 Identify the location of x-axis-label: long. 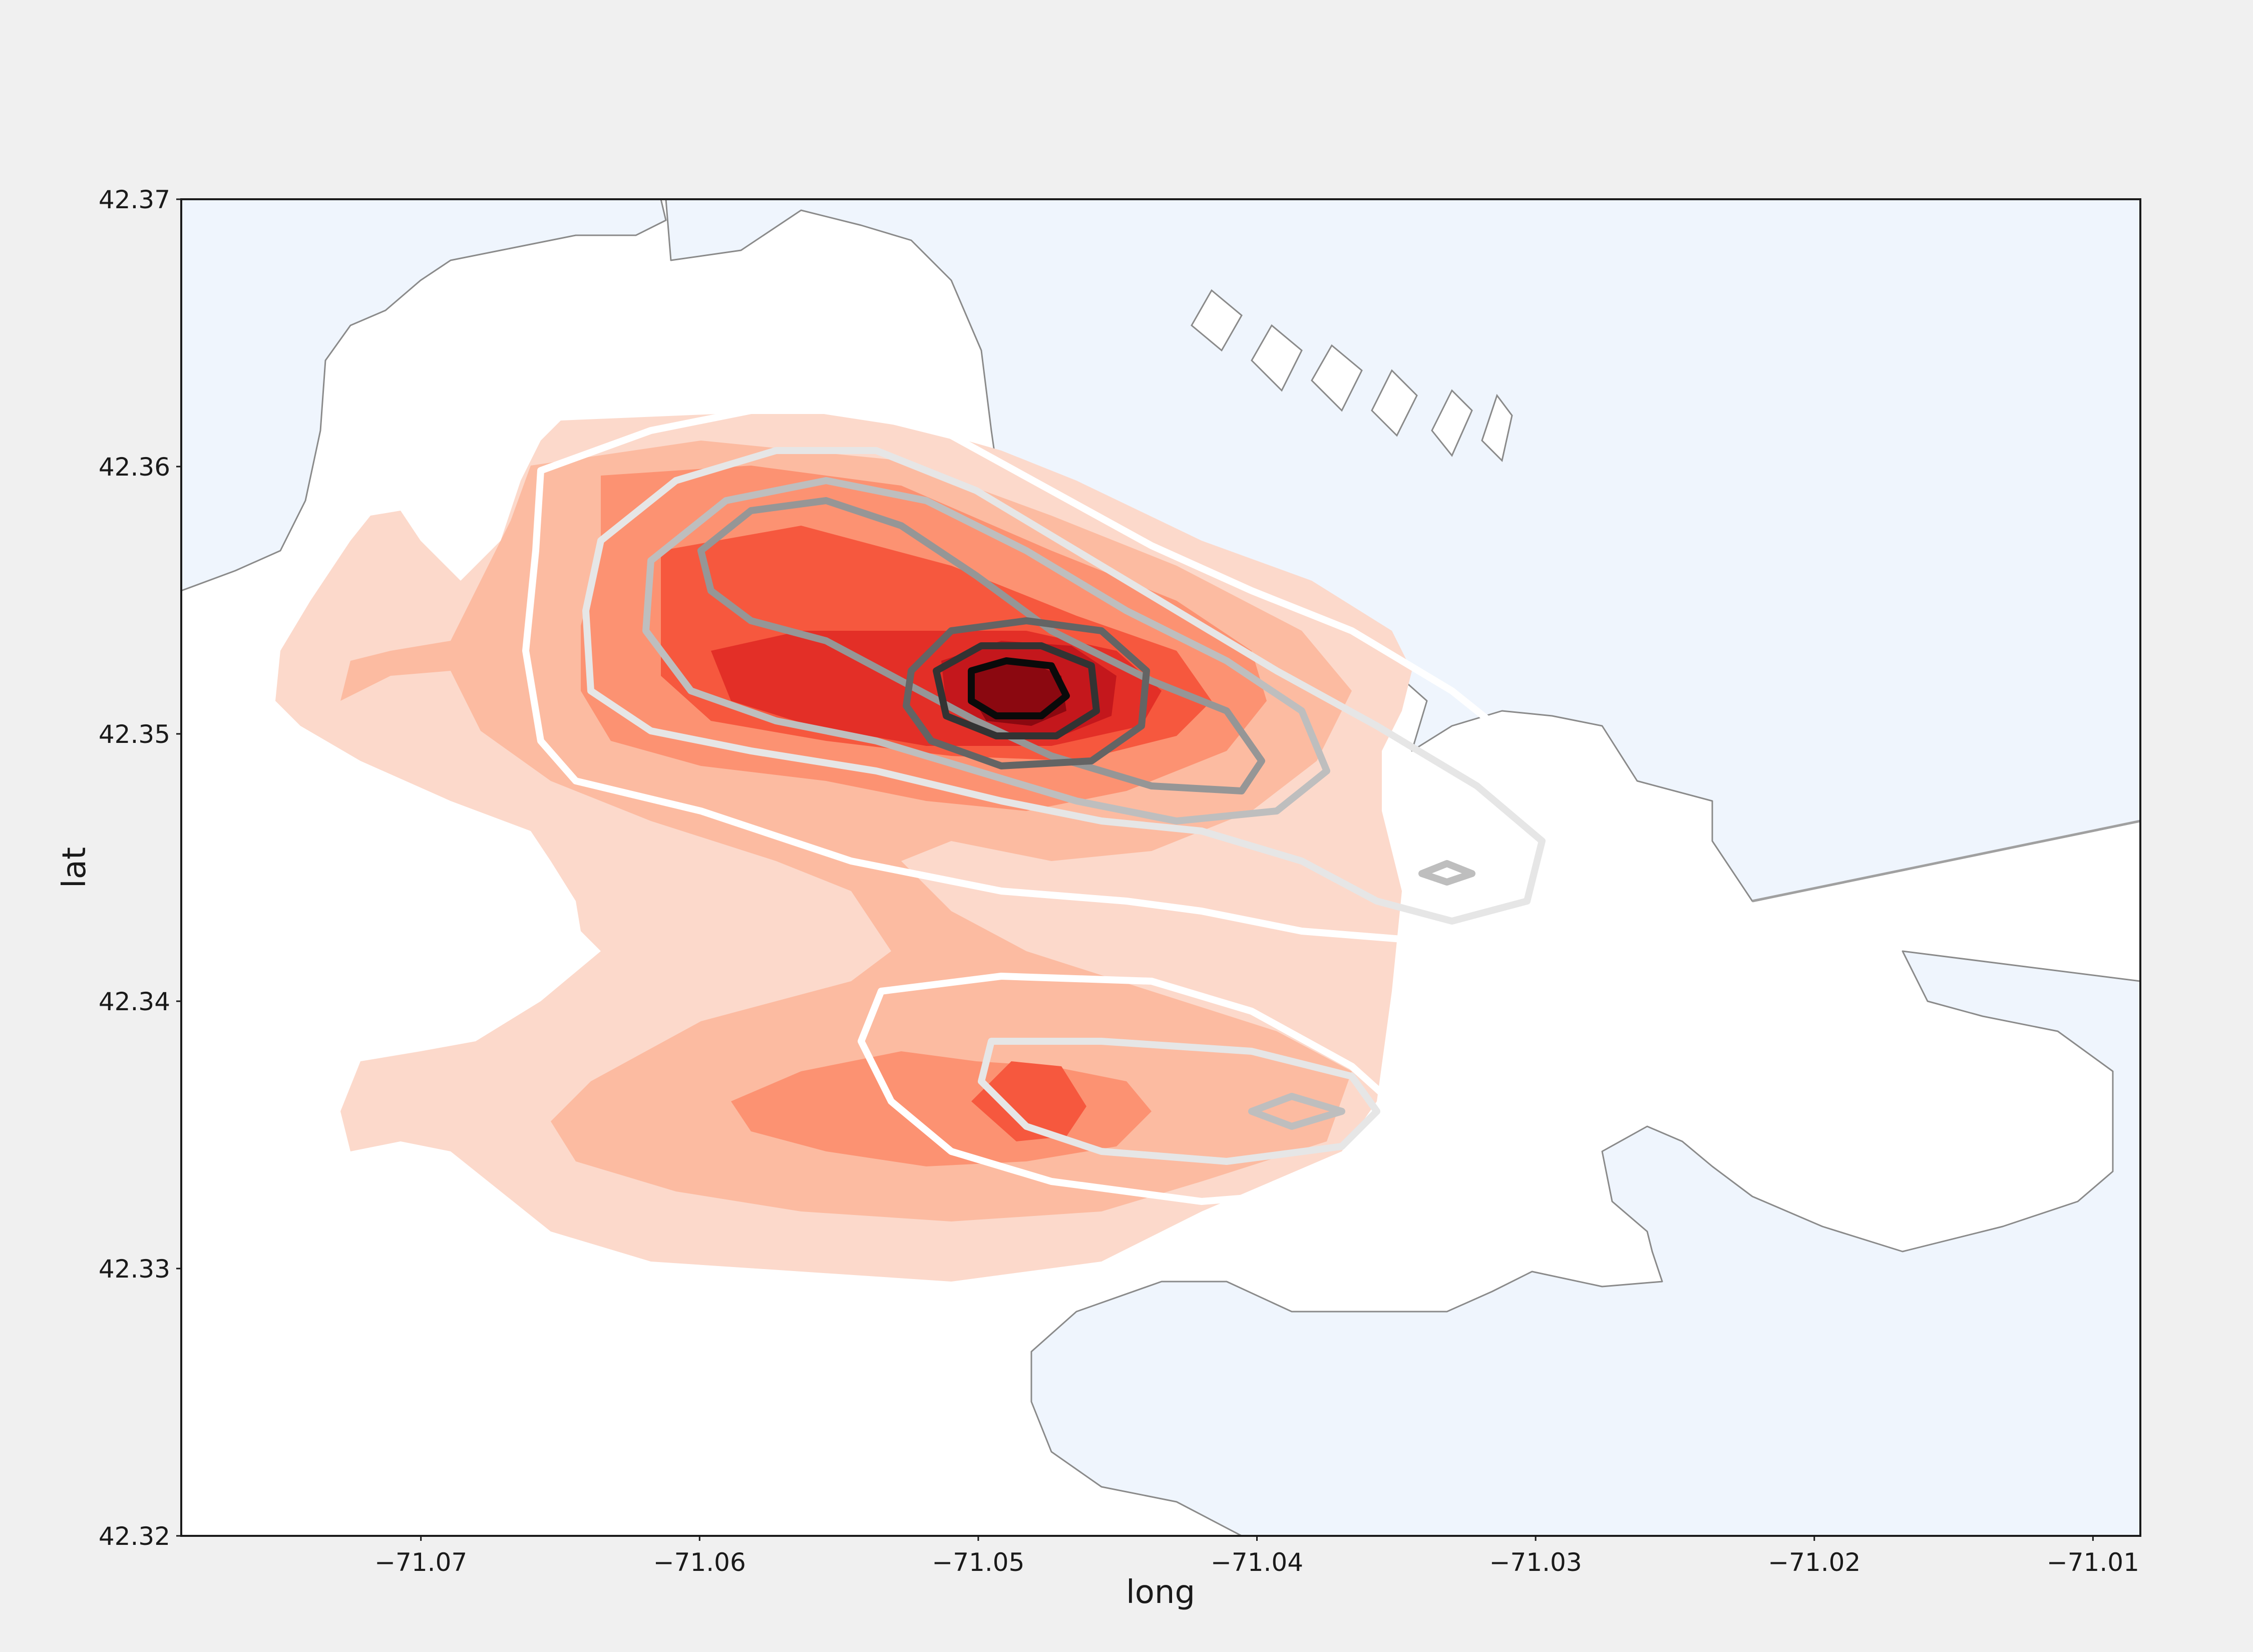
(1161, 1592).